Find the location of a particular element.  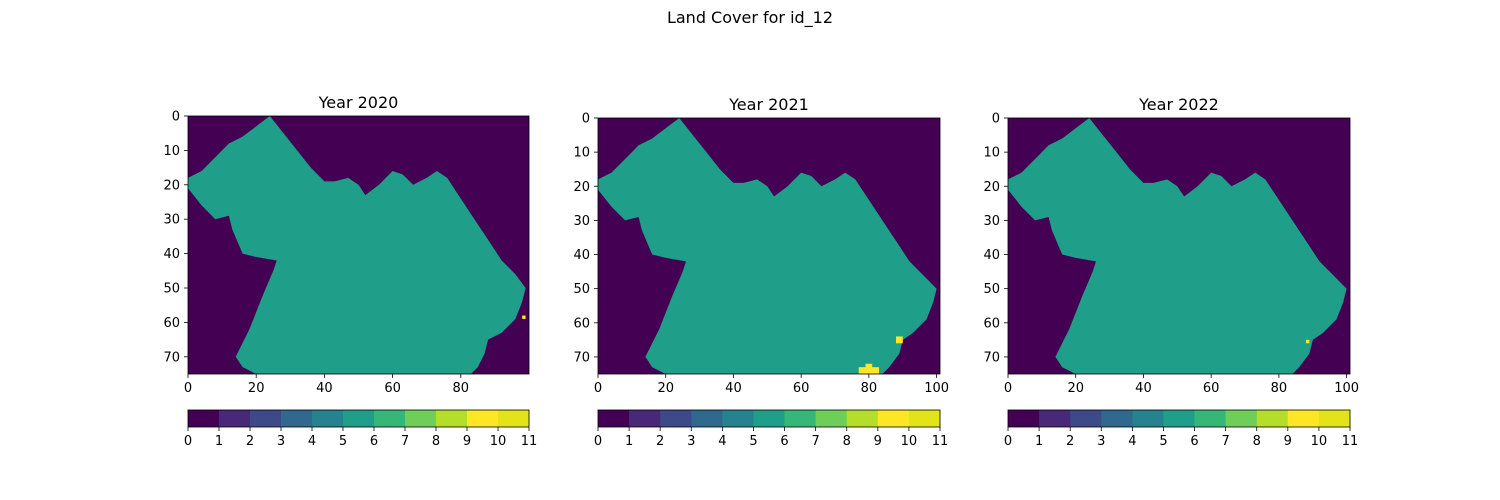

panel-title: Year 2020 is located at coordinates (358, 102).